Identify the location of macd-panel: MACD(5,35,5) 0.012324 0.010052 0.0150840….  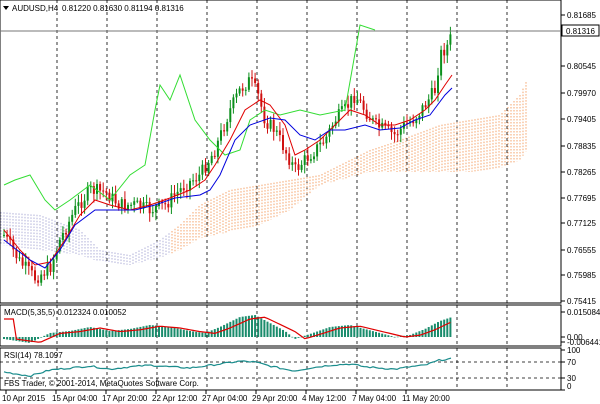
(300, 325).